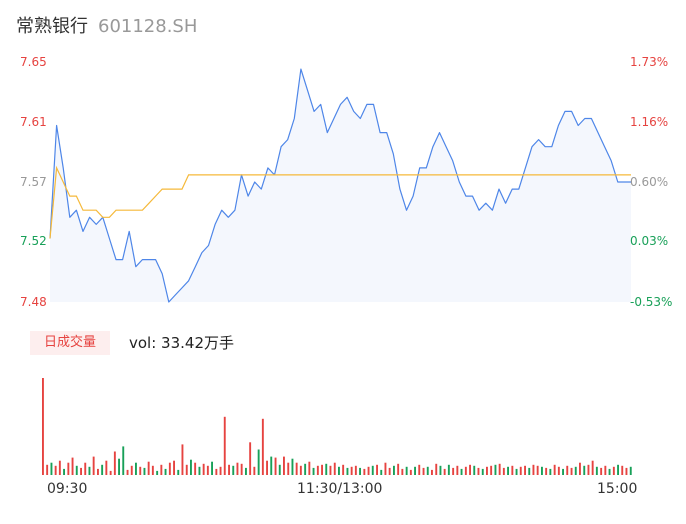  Describe the element at coordinates (340, 202) in the screenshot. I see `average-line` at that location.